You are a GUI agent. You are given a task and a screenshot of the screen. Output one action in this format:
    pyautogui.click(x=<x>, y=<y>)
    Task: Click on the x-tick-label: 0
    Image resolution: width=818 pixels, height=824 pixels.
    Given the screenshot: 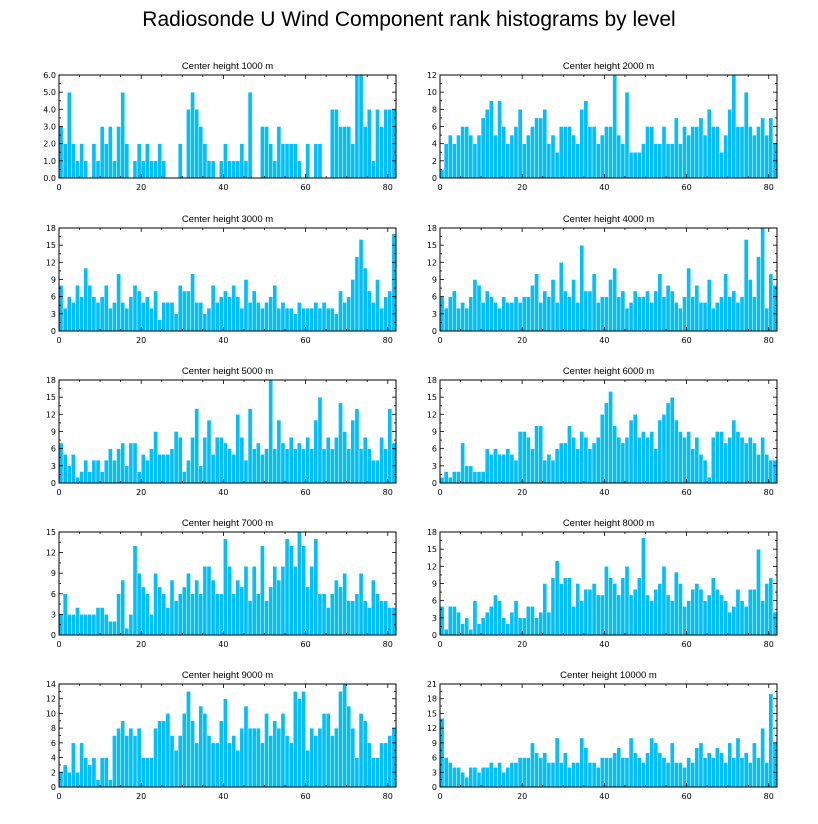 What is the action you would take?
    pyautogui.click(x=58, y=340)
    